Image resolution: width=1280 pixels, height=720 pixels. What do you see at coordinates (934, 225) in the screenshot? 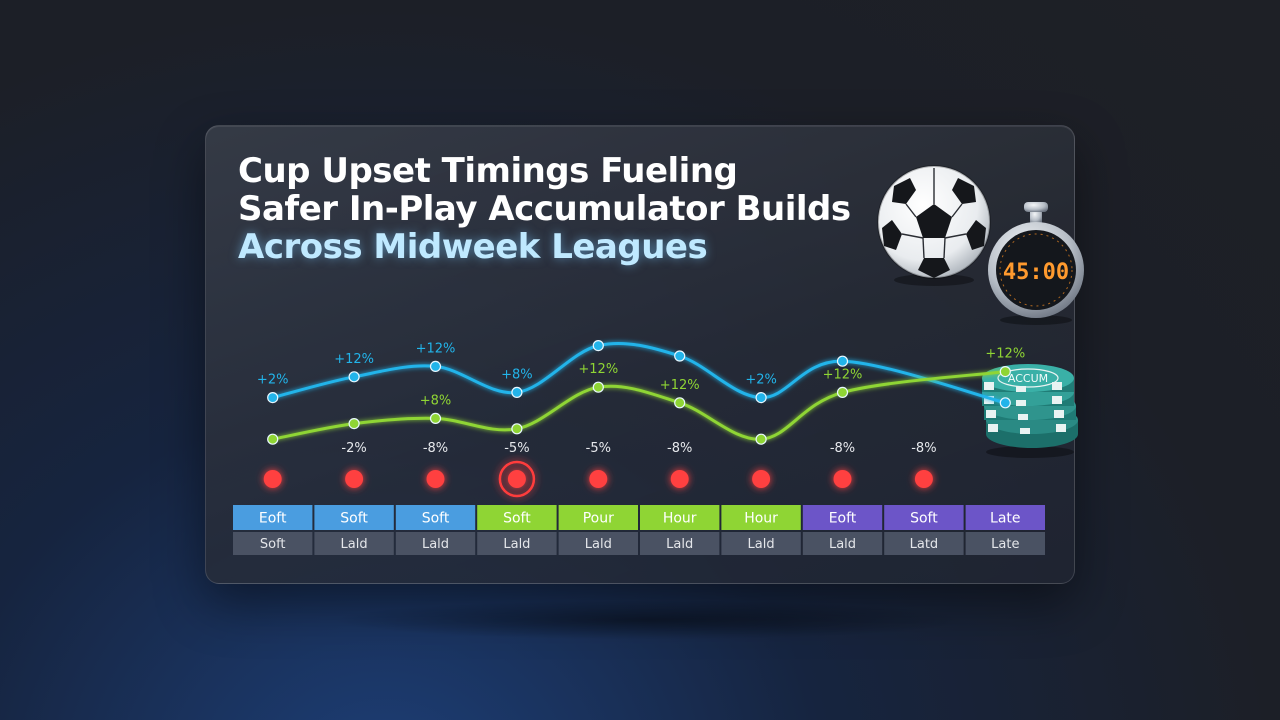
I see `soccer-ball-icon` at bounding box center [934, 225].